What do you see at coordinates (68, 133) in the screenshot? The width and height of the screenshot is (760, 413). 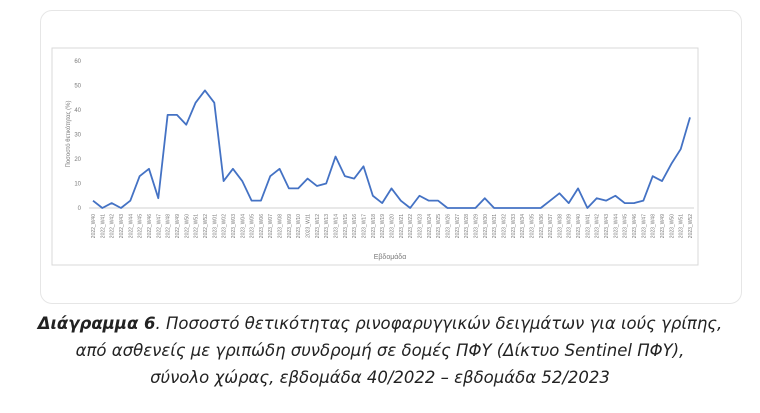 I see `y-axis-title: Ποσοστό θετικότητας (%)` at bounding box center [68, 133].